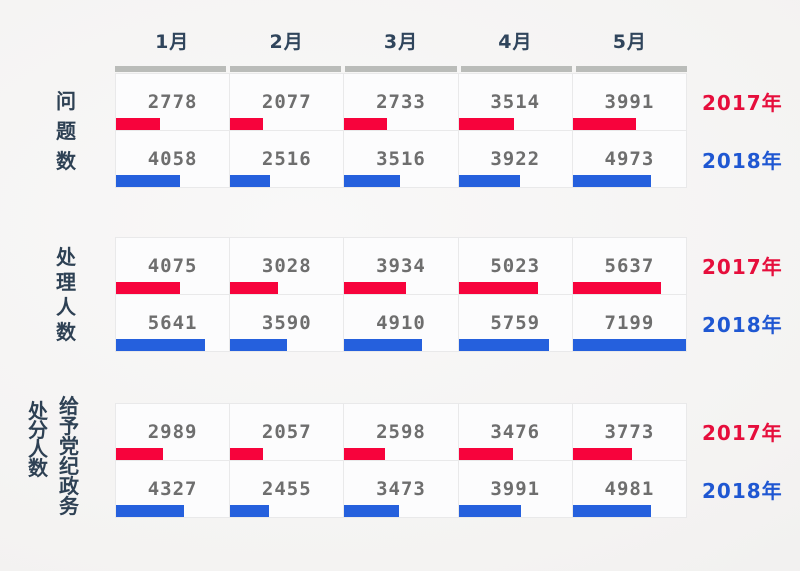 This screenshot has height=571, width=800. I want to click on stat-cell: 3934, so click(401, 266).